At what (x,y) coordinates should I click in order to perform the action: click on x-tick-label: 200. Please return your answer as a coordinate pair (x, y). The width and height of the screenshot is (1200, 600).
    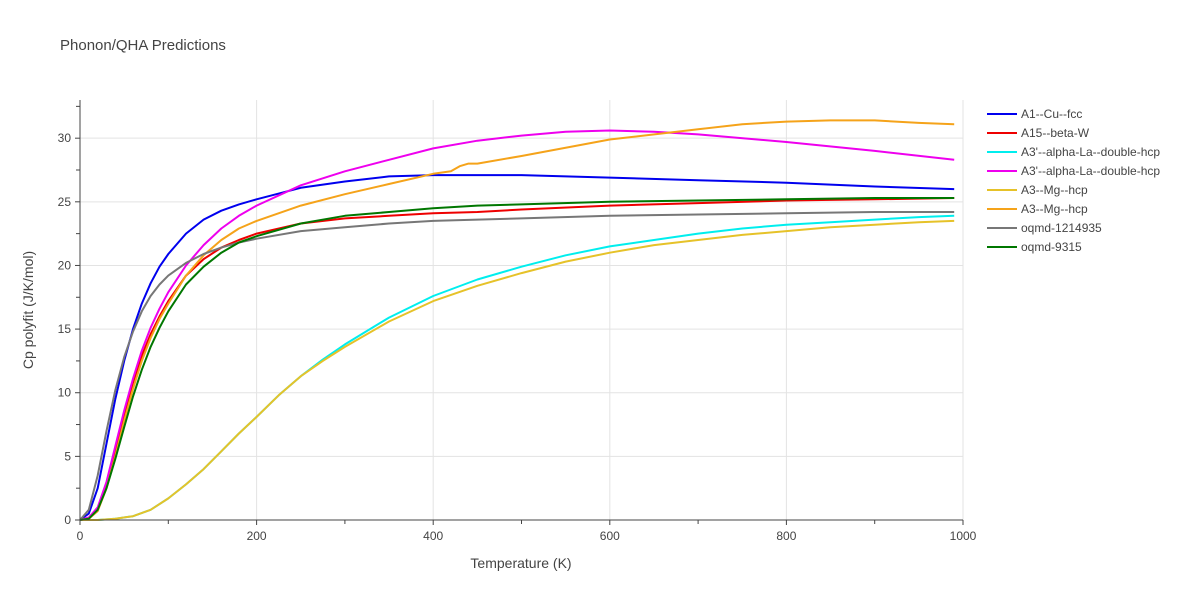
    Looking at the image, I should click on (257, 536).